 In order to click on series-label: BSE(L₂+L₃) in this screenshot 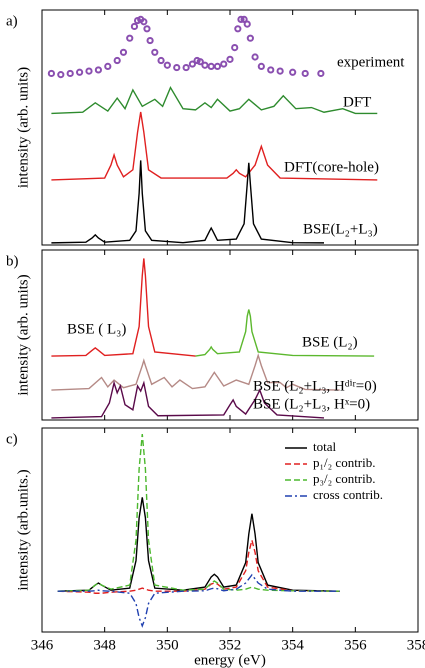, I will do `click(340, 229)`.